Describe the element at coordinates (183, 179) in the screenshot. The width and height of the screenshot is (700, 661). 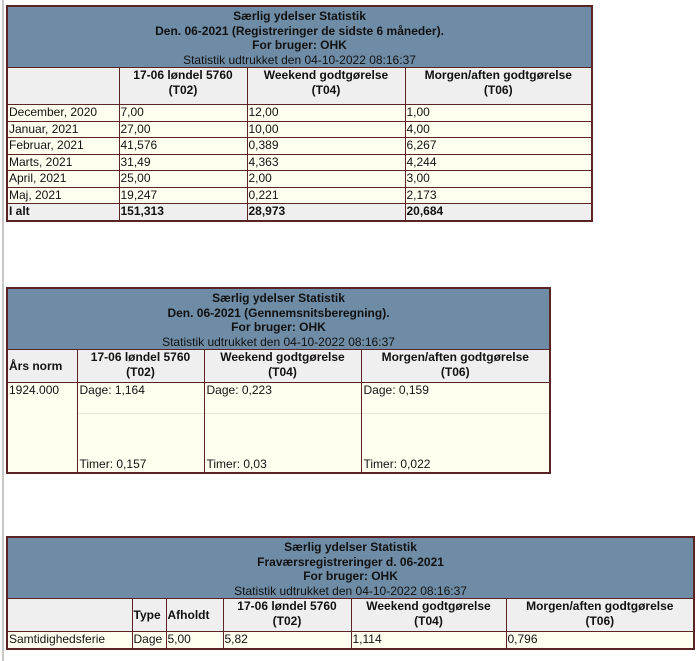
I see `row-value: 25,00` at that location.